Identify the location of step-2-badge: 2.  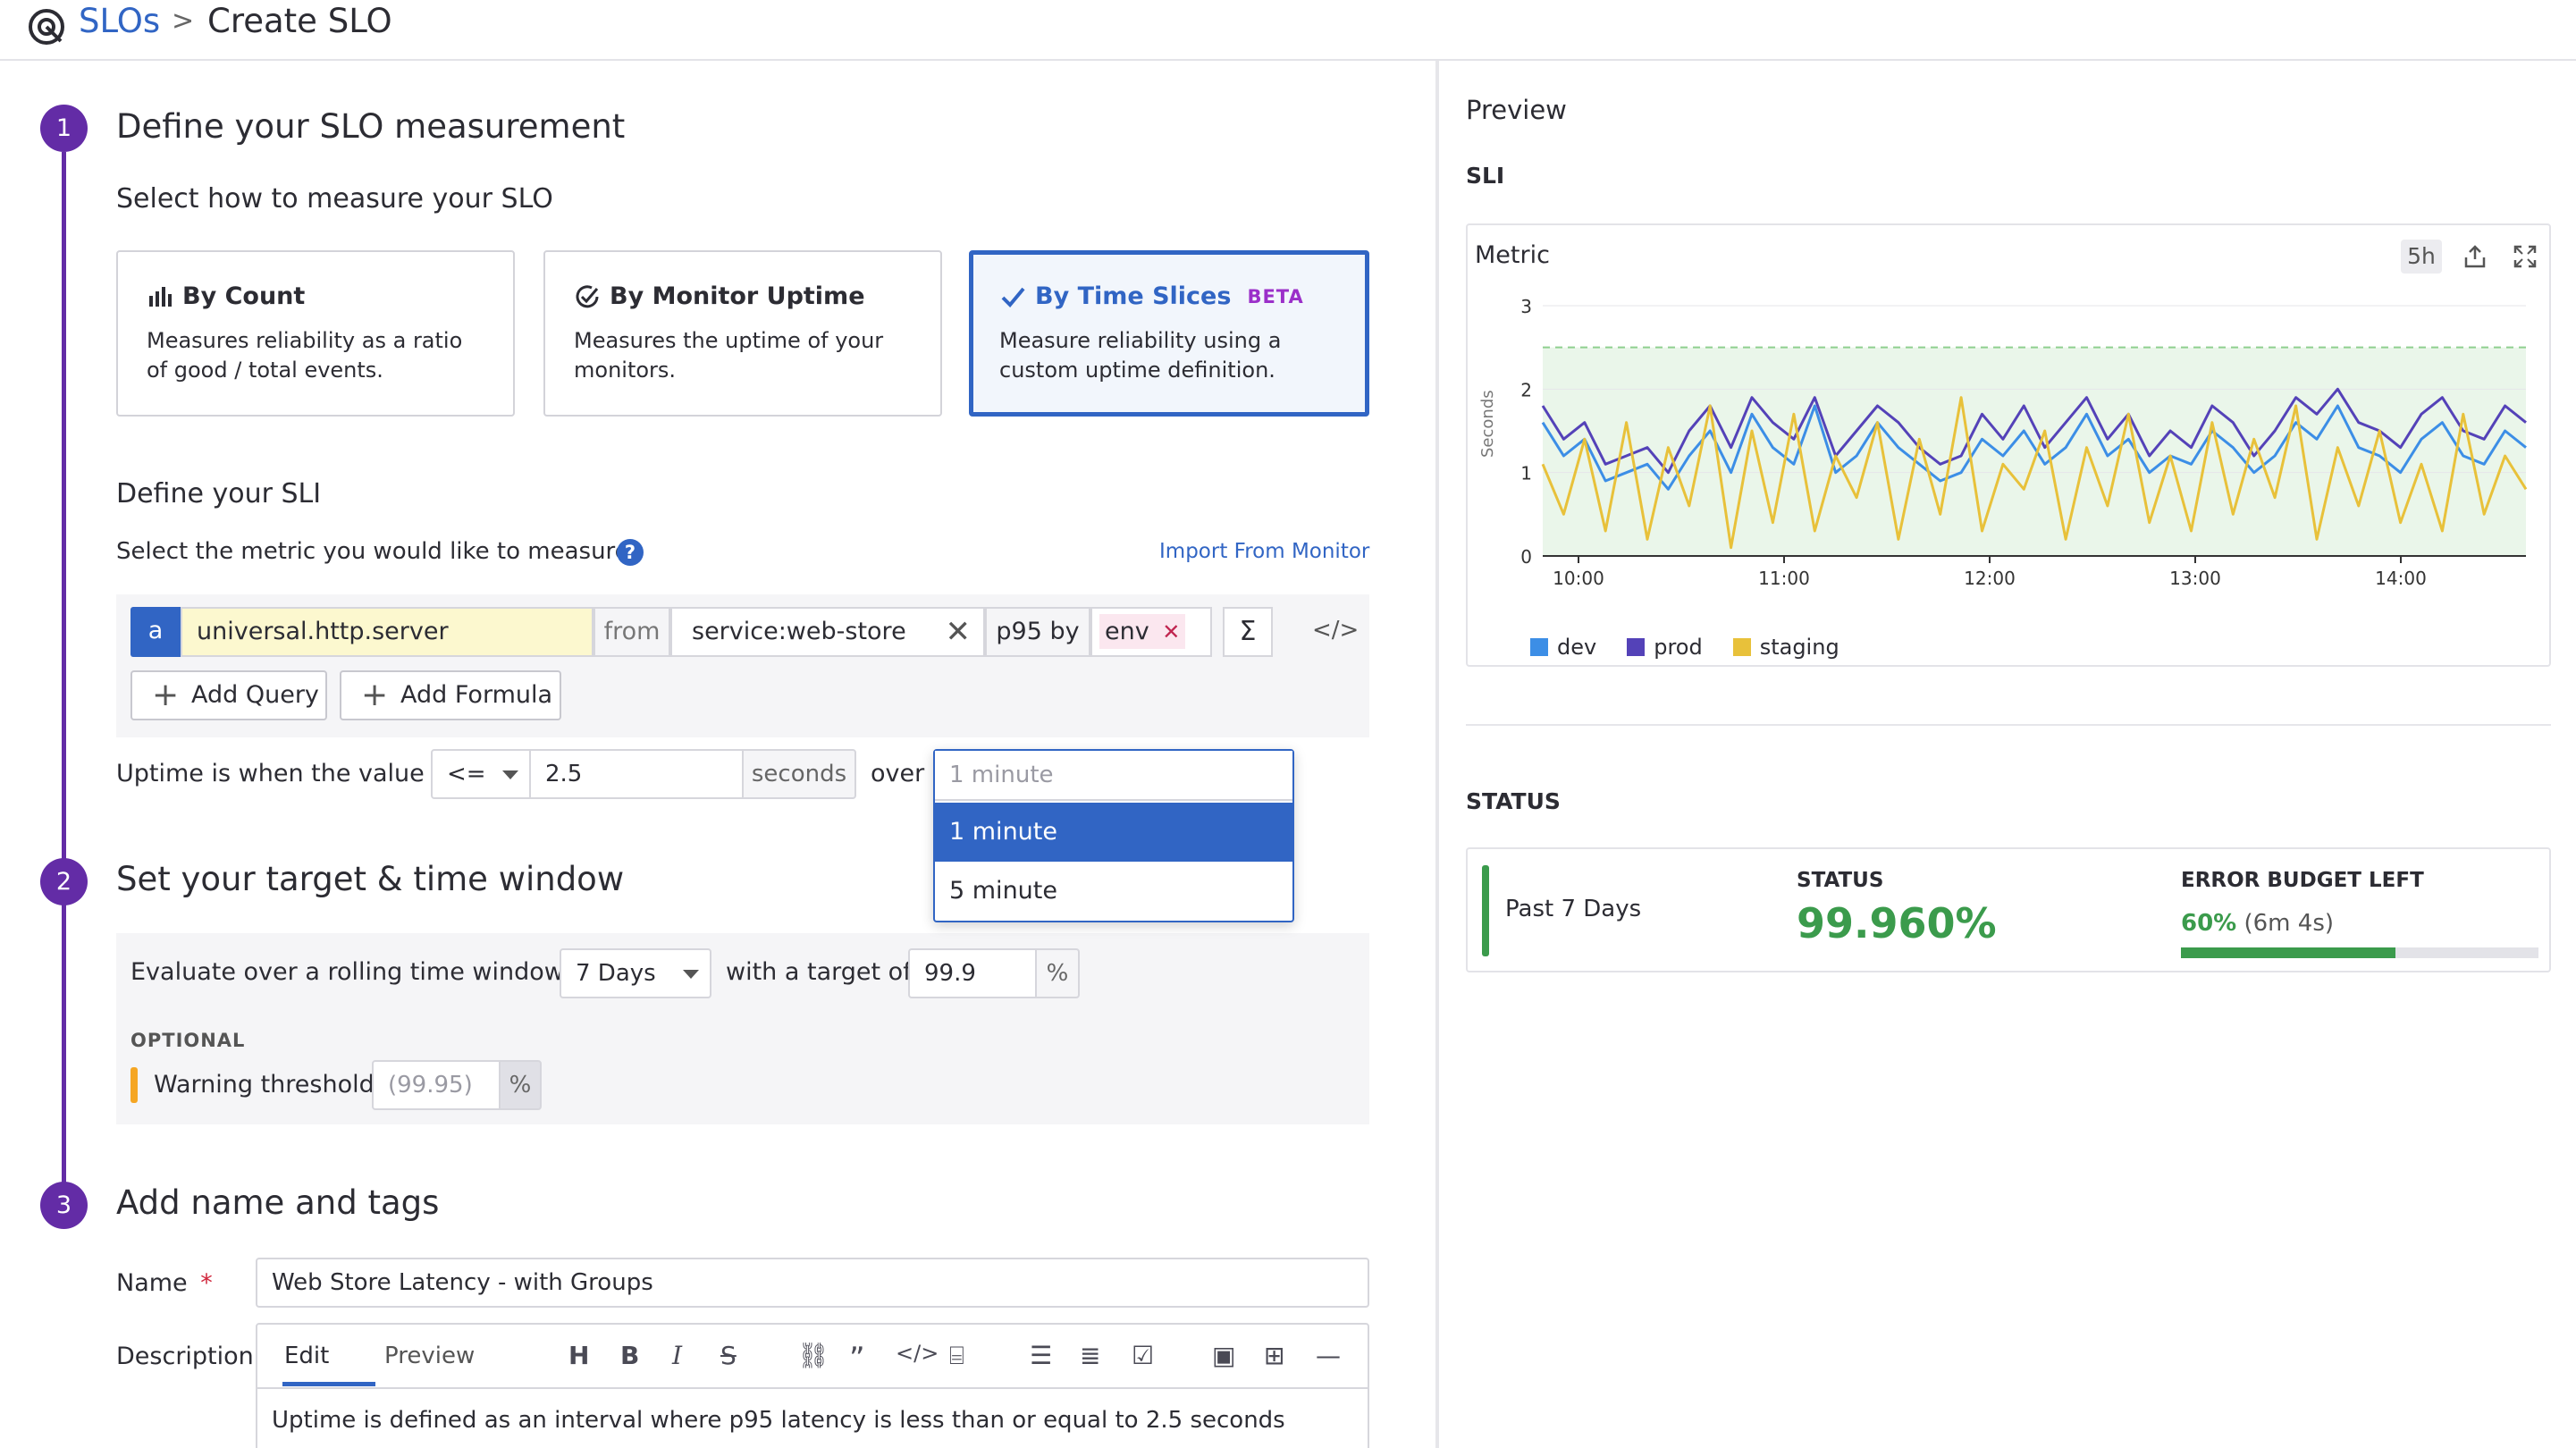
(64, 881).